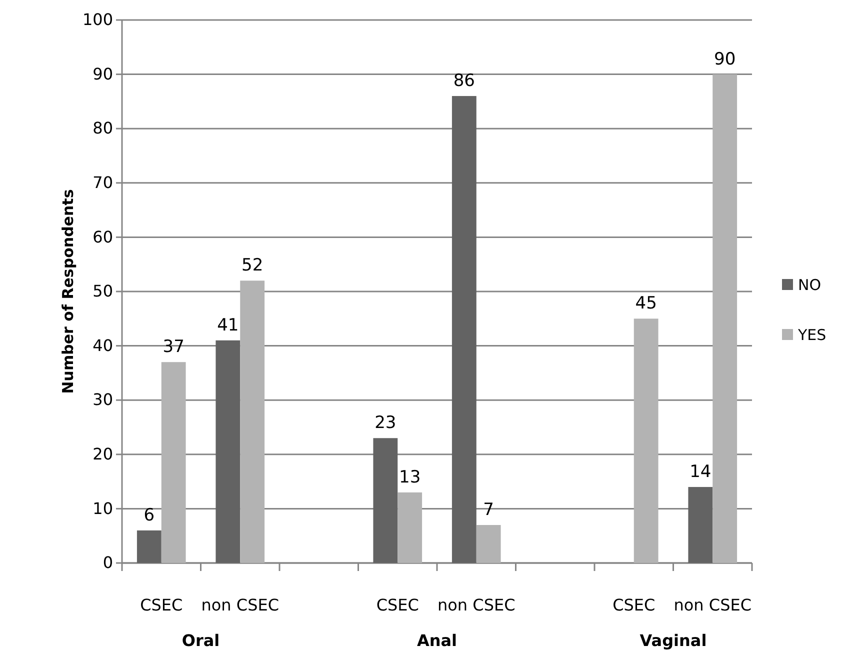 This screenshot has height=670, width=853. What do you see at coordinates (725, 59) in the screenshot?
I see `data-label: 90` at bounding box center [725, 59].